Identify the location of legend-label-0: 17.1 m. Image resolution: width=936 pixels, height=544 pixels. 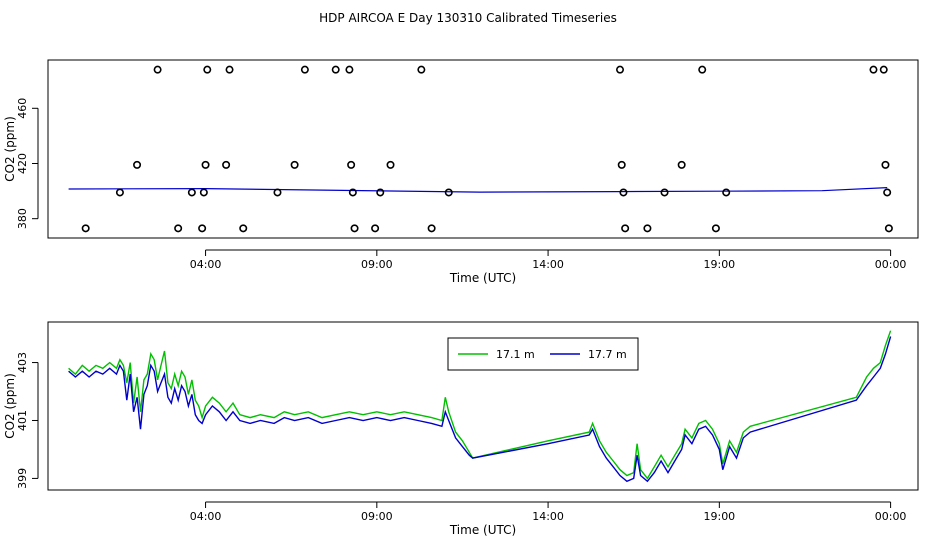
(515, 354).